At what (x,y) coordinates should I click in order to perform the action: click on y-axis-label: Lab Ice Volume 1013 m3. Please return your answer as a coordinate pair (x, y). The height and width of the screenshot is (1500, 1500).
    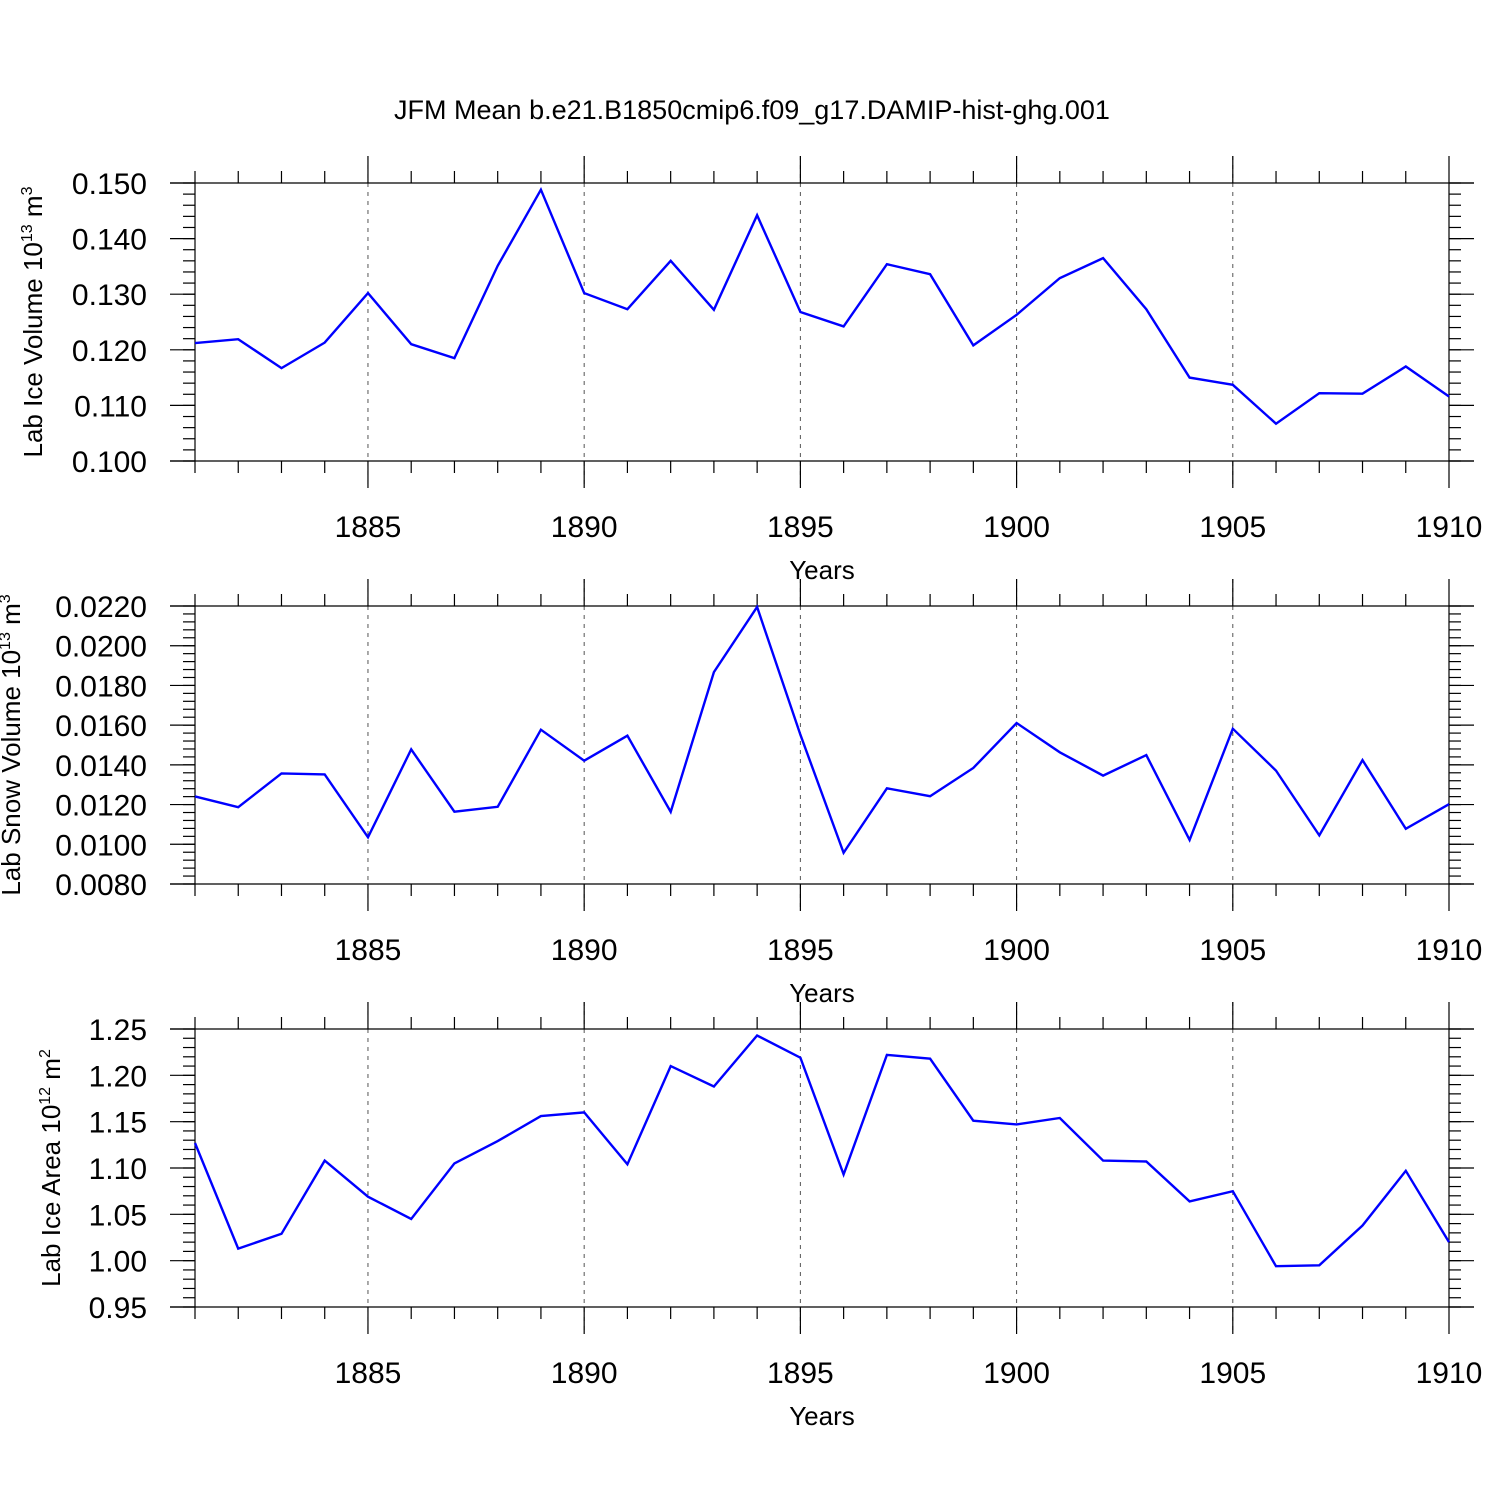
    Looking at the image, I should click on (33, 321).